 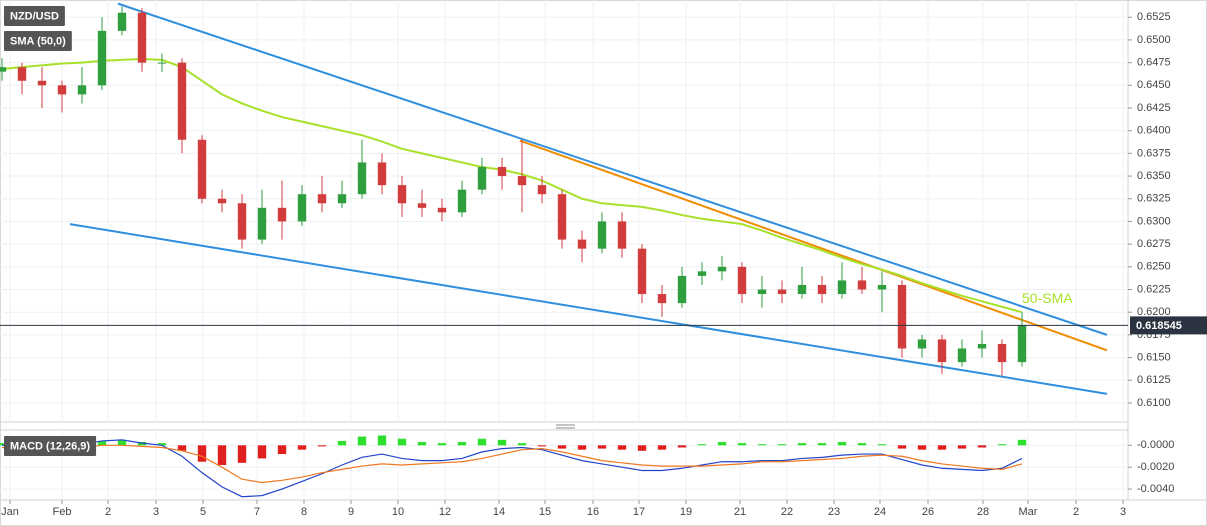 I want to click on x-tick-label: 2, so click(x=1076, y=512).